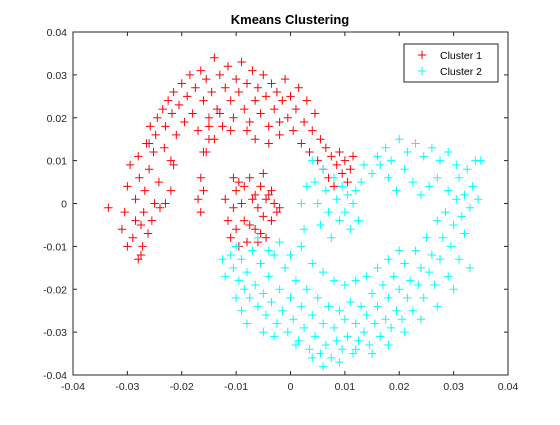 Image resolution: width=560 pixels, height=425 pixels. I want to click on y-tick-label: 0.03, so click(57, 76).